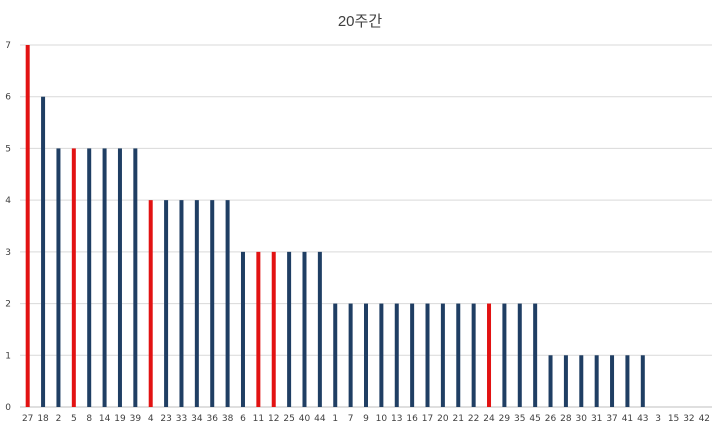 This screenshot has width=720, height=432. What do you see at coordinates (258, 419) in the screenshot?
I see `x-tick-label-11: 11` at bounding box center [258, 419].